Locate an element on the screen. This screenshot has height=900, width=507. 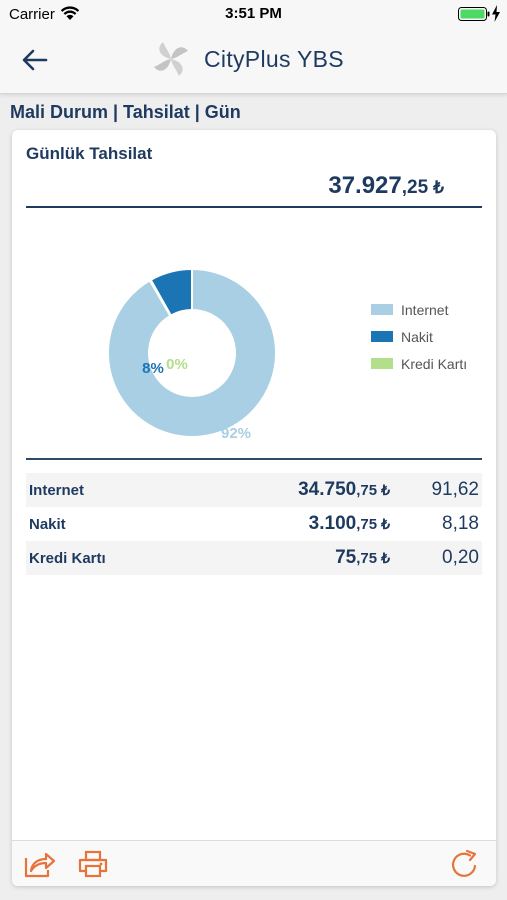
row-amount: 3.100,75 ₺ is located at coordinates (349, 524).